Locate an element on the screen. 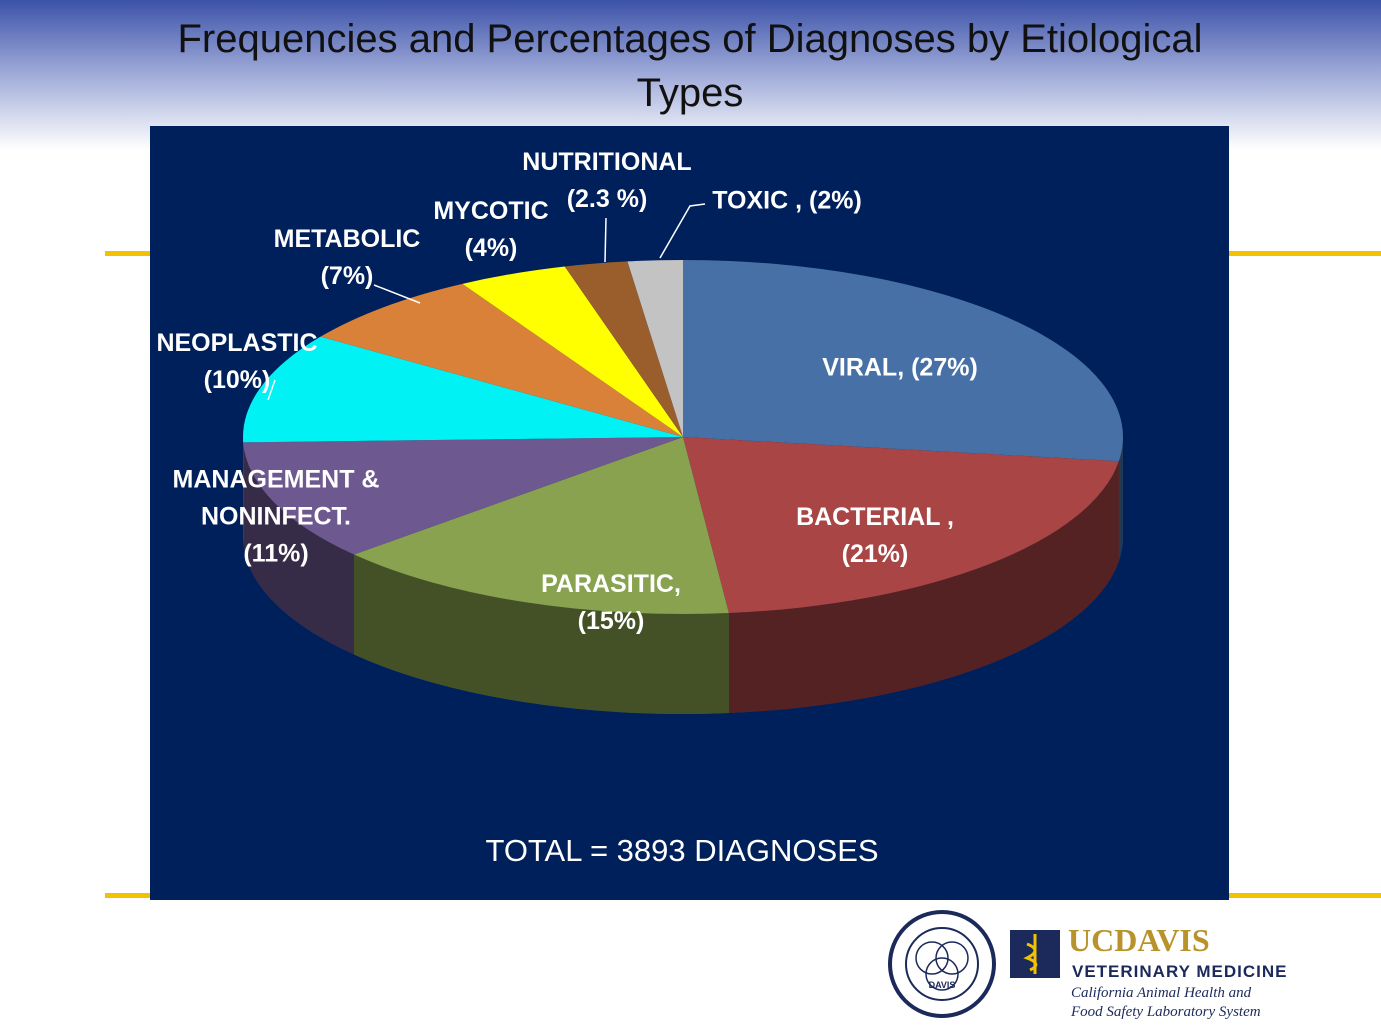 The image size is (1381, 1036). value-label: (2.3 %) is located at coordinates (607, 199).